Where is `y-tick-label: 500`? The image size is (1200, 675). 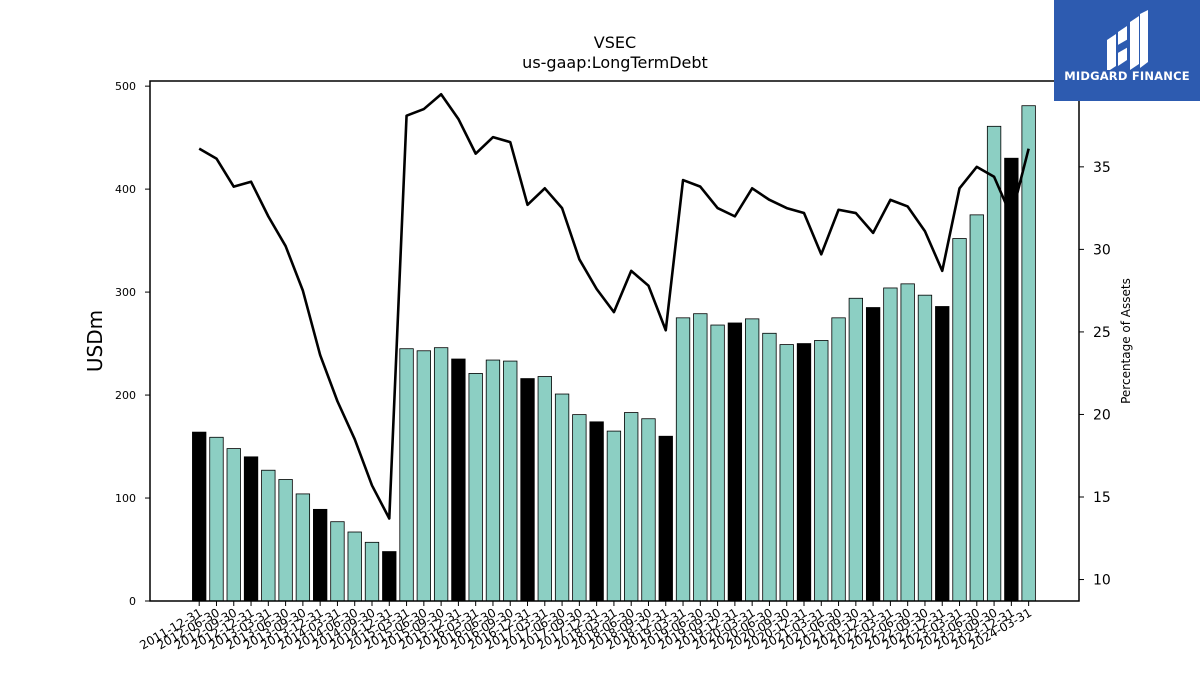 y-tick-label: 500 is located at coordinates (125, 86).